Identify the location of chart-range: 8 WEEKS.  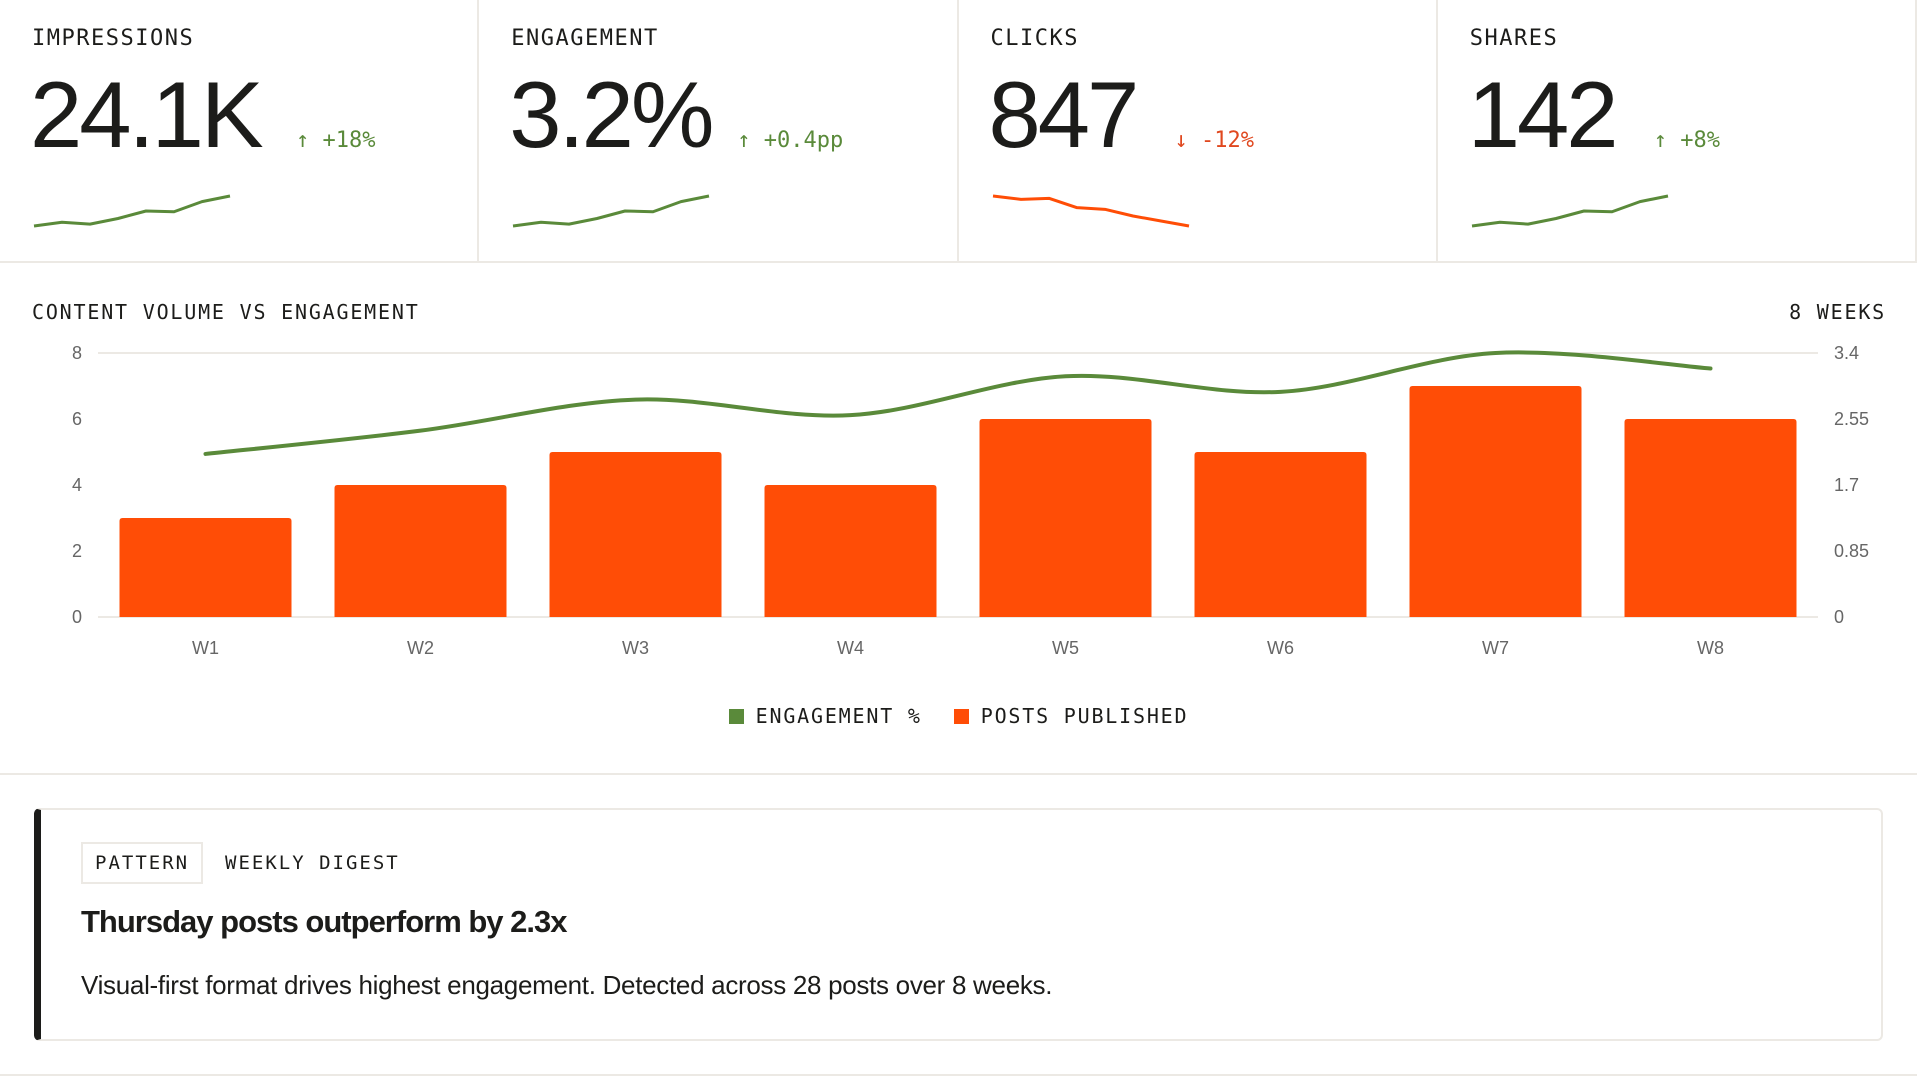
(1837, 312).